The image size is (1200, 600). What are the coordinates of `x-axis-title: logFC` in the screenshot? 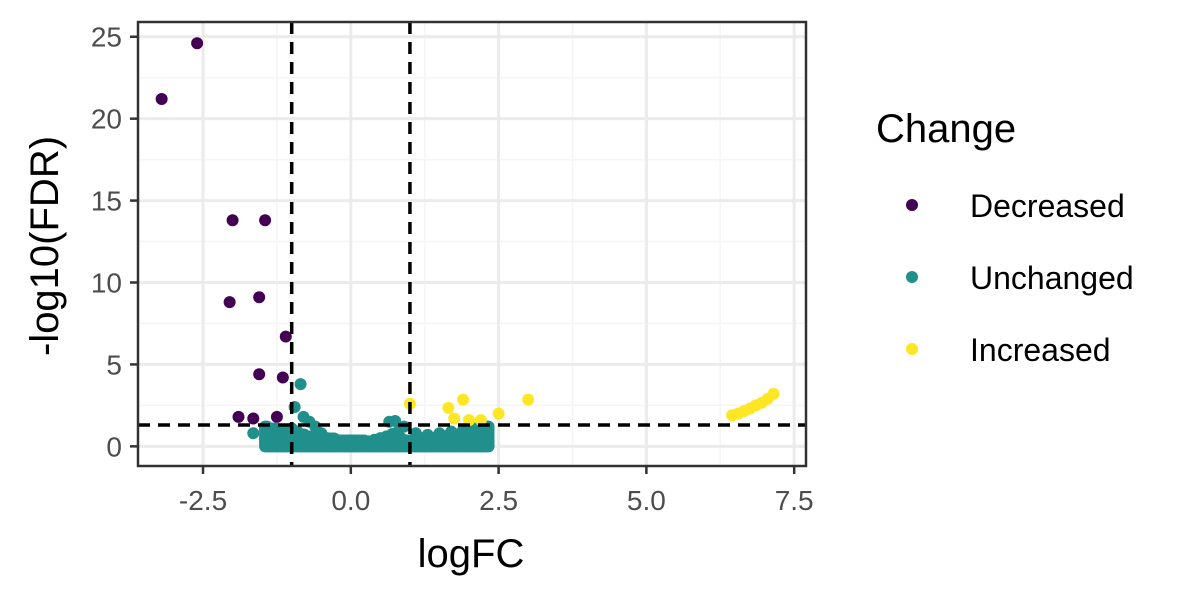 It's located at (471, 554).